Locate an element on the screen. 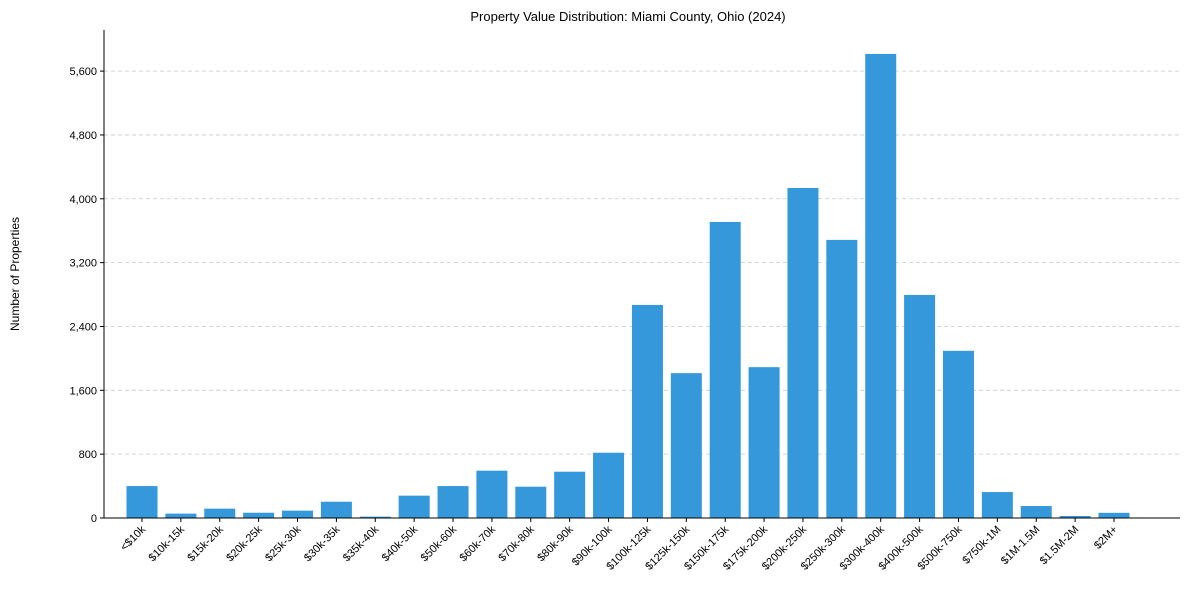 Image resolution: width=1190 pixels, height=595 pixels. x-tick-label: $1.5M-2M is located at coordinates (1060, 546).